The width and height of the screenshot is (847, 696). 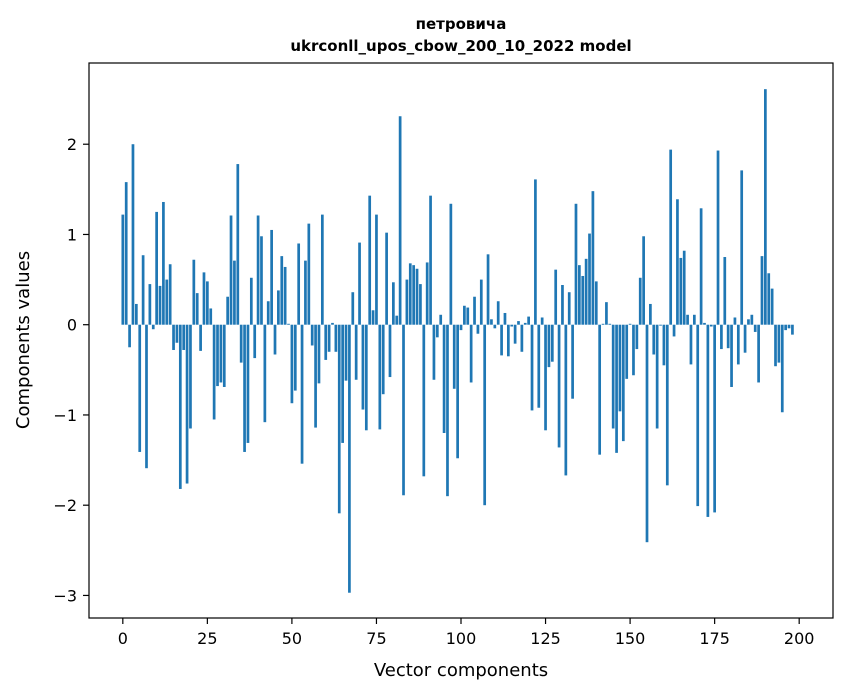 I want to click on x-tick-label: 100, so click(x=461, y=638).